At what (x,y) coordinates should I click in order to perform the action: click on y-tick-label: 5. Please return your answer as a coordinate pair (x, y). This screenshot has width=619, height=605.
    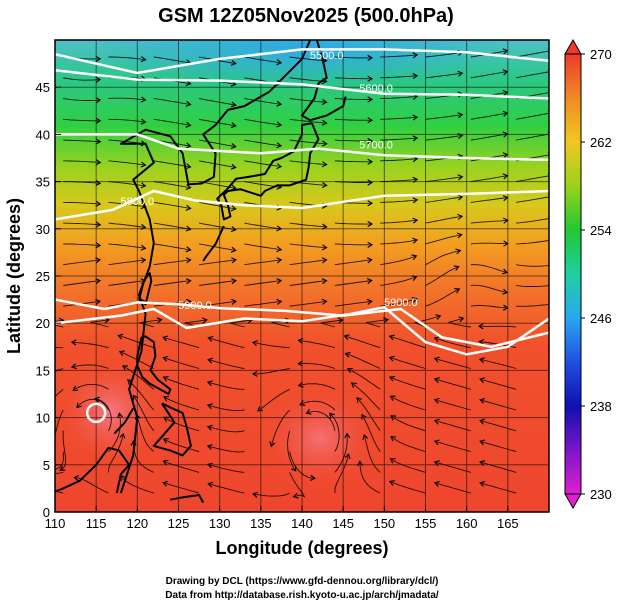
    Looking at the image, I should click on (46, 465).